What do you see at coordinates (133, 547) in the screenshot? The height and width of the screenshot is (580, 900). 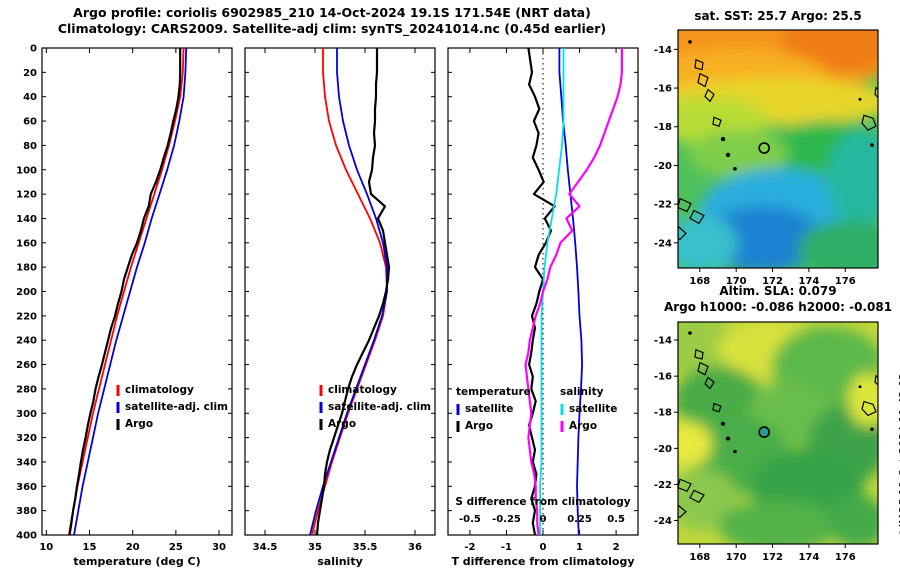 I see `x-tick-label: 20` at bounding box center [133, 547].